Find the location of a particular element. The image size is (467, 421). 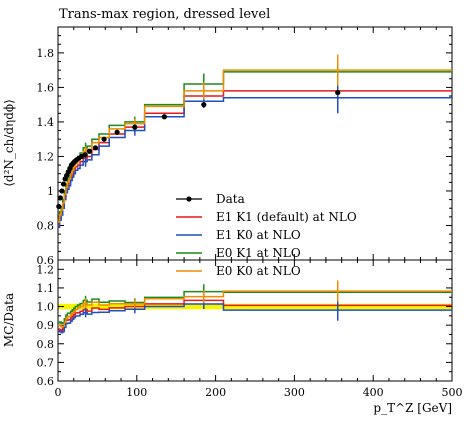

ratio-y-axis-label: MC/Data is located at coordinates (9, 320).